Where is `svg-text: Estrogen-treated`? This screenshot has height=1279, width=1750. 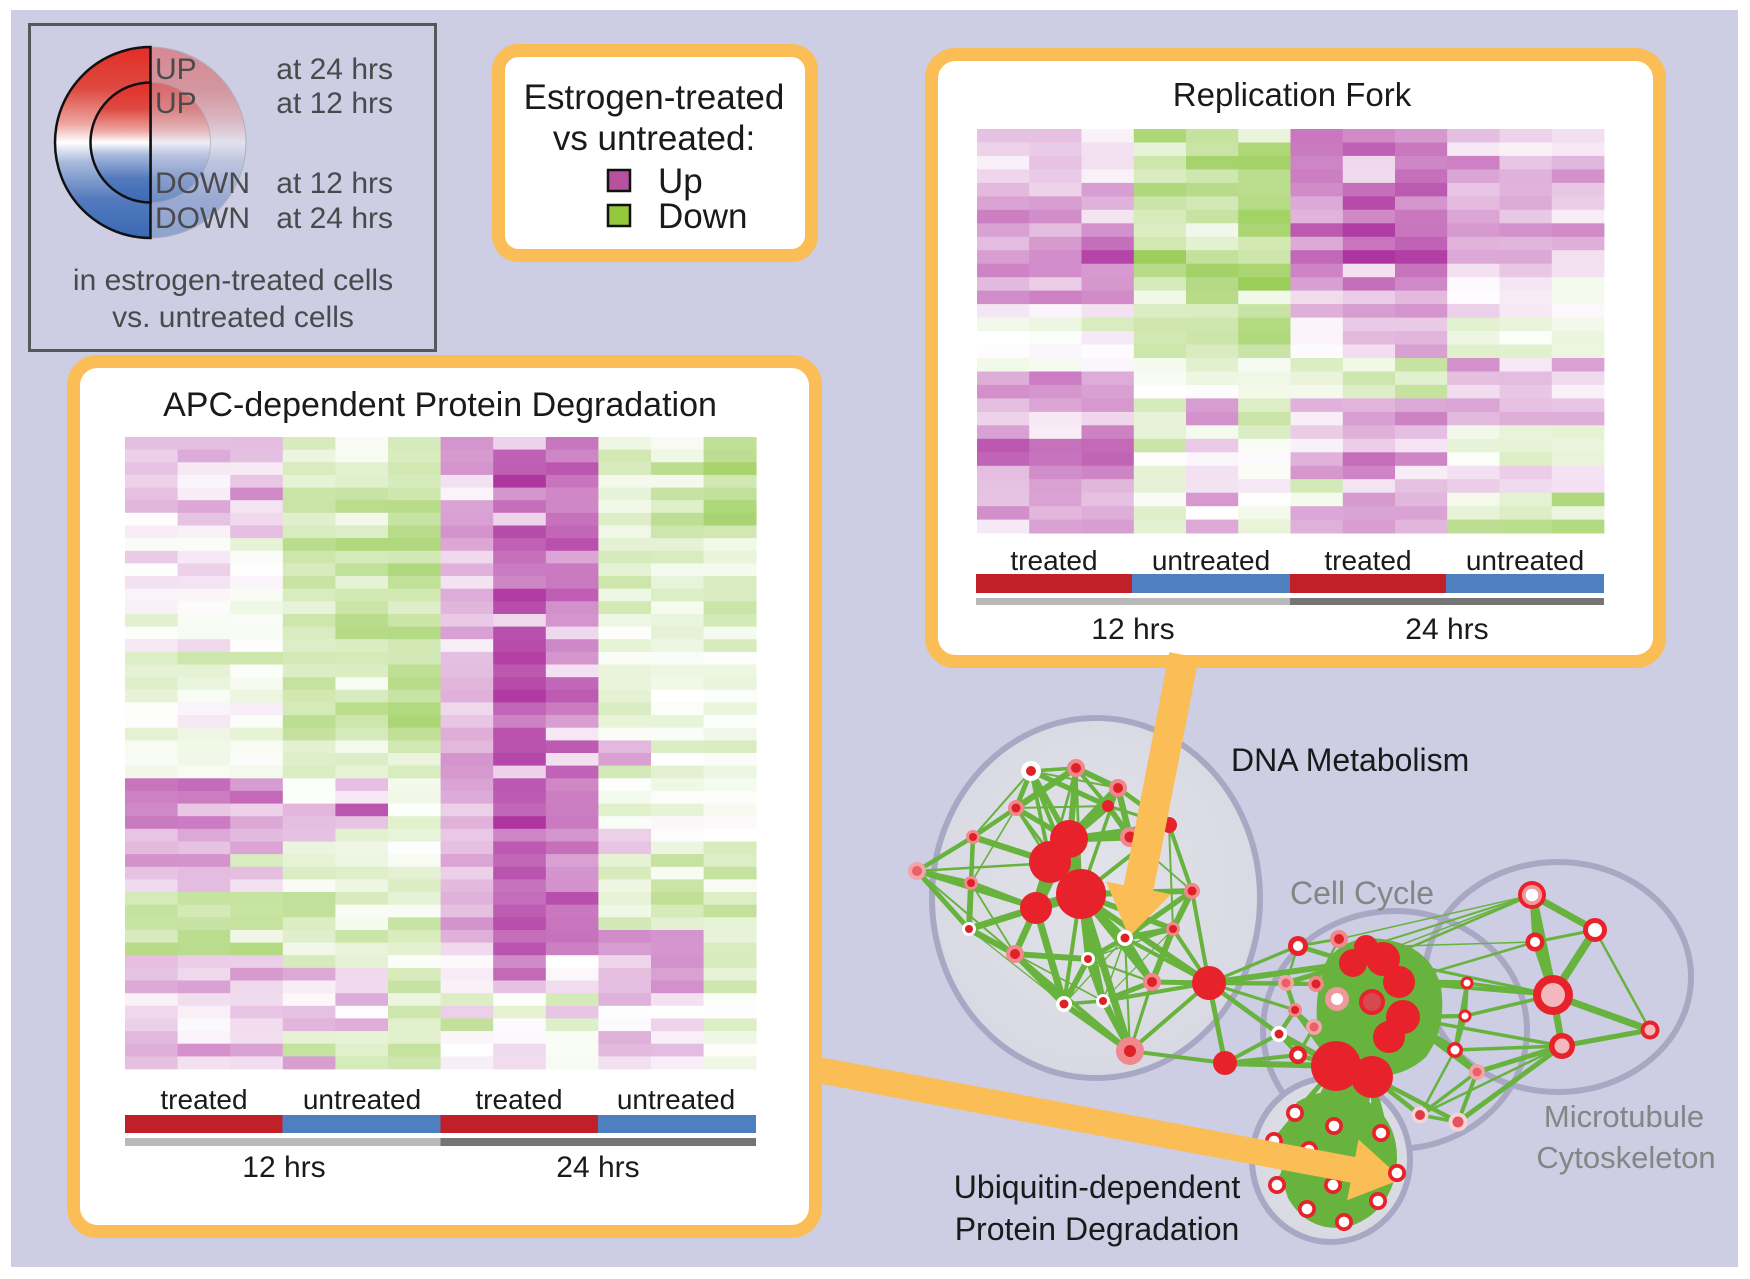
svg-text: Estrogen-treated is located at coordinates (654, 97).